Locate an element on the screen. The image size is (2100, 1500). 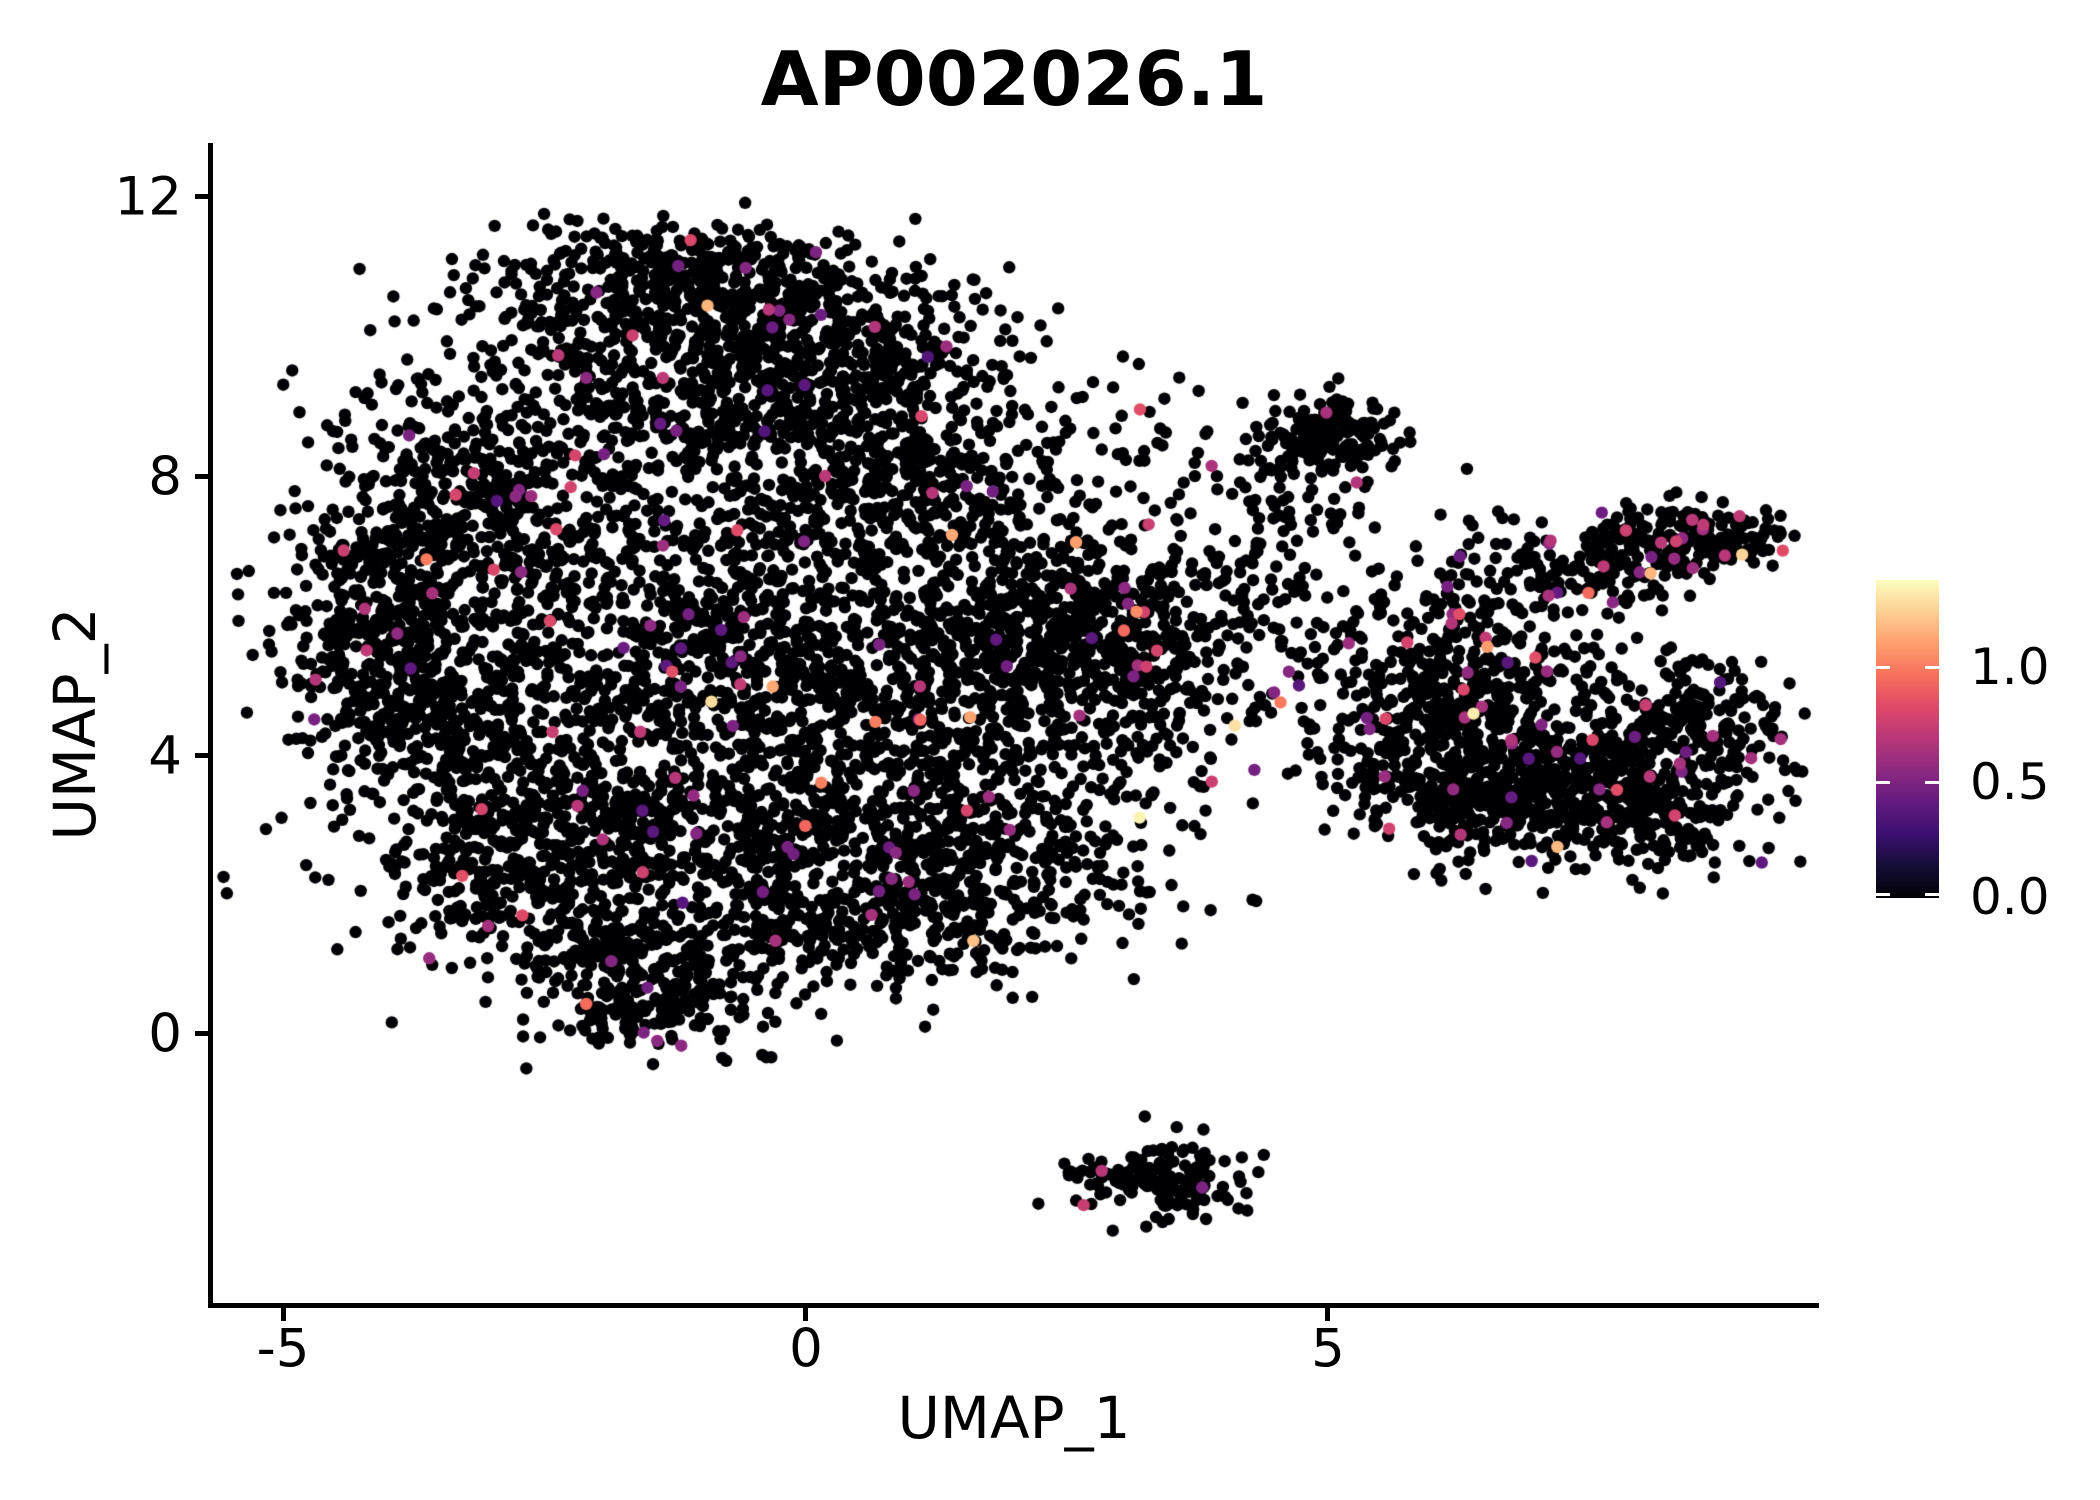
y-axis-line is located at coordinates (210, 725).